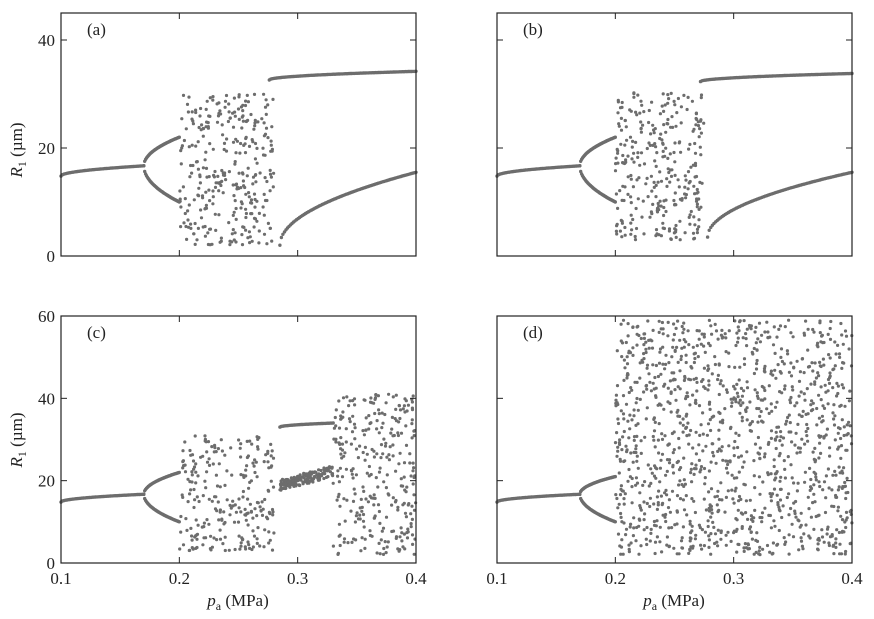  I want to click on x-tick-label: 0.3, so click(297, 578).